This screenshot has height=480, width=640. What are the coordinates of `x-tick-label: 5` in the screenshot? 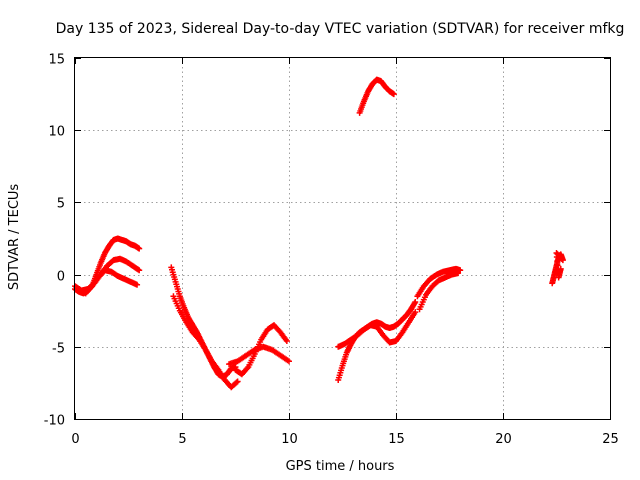 It's located at (182, 439).